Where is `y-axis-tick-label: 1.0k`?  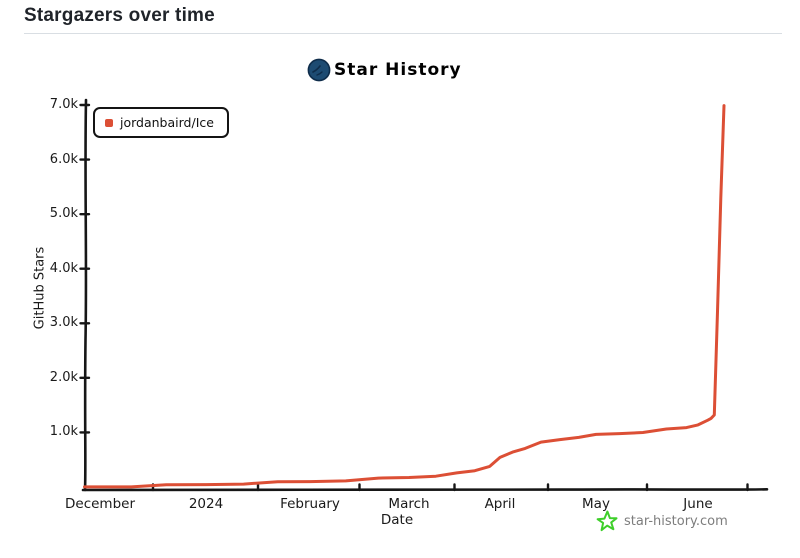 y-axis-tick-label: 1.0k is located at coordinates (63, 432).